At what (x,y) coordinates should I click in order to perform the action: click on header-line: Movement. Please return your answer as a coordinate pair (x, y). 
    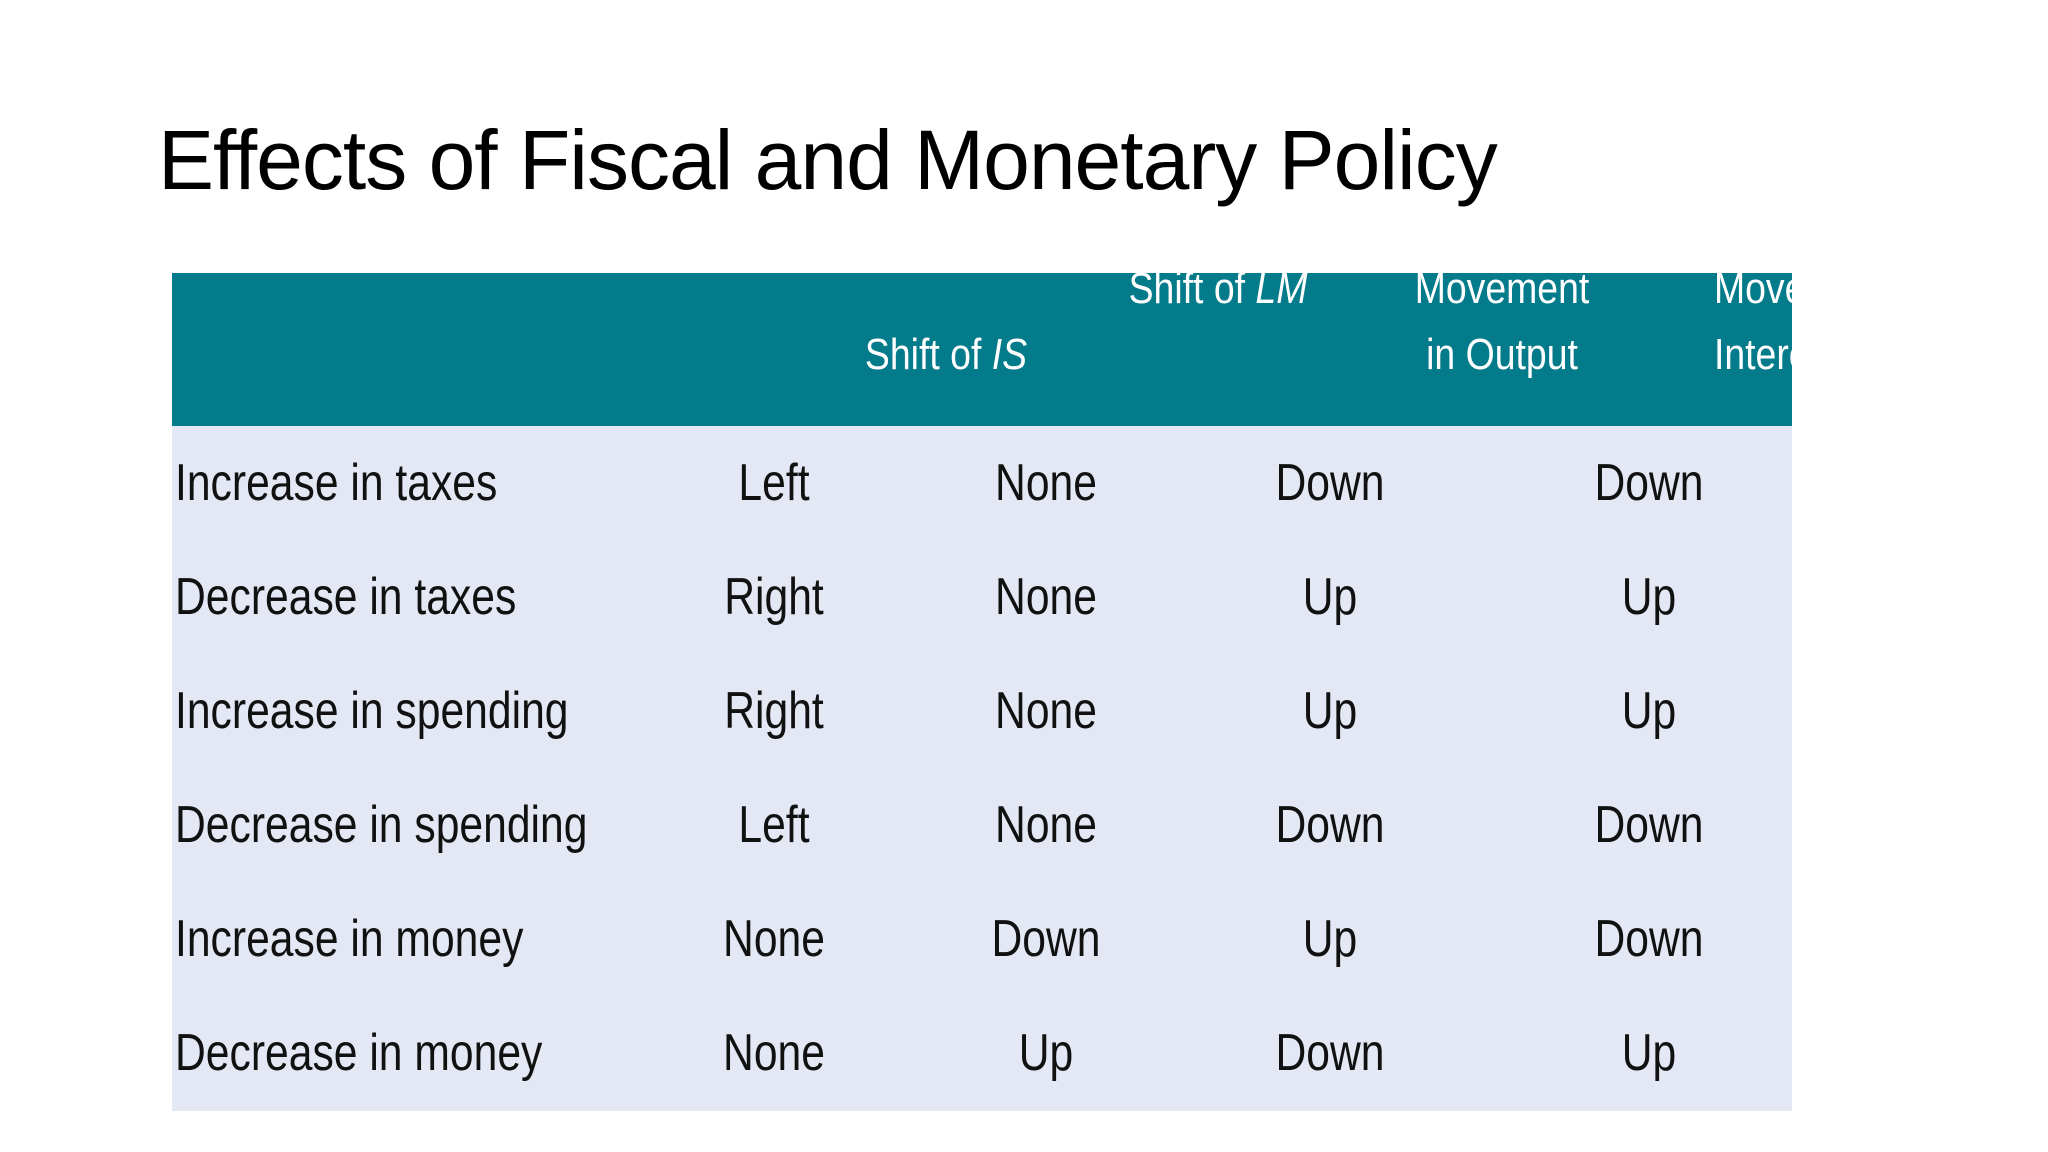
    Looking at the image, I should click on (1502, 293).